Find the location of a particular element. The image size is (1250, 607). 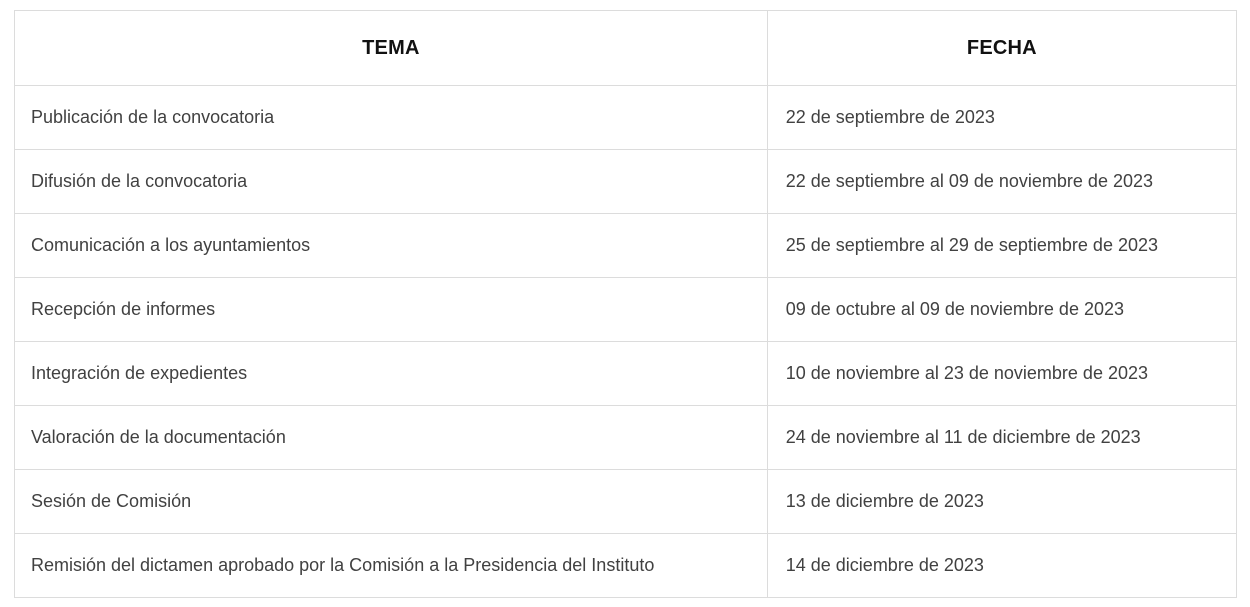

table-header: TEMA FECHA is located at coordinates (626, 48).